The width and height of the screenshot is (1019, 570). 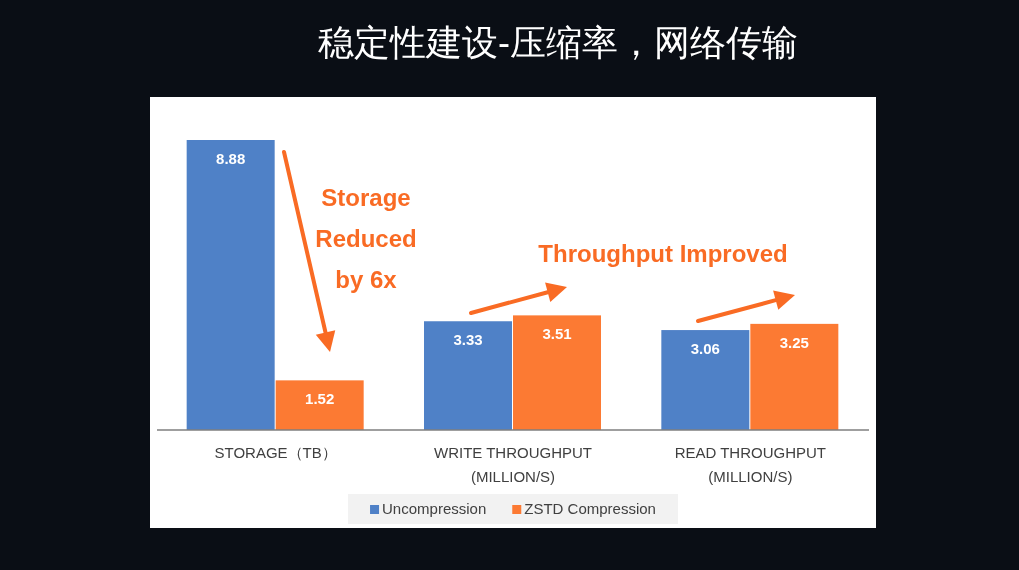 I want to click on legend-label: ZSTD Compression, so click(x=590, y=508).